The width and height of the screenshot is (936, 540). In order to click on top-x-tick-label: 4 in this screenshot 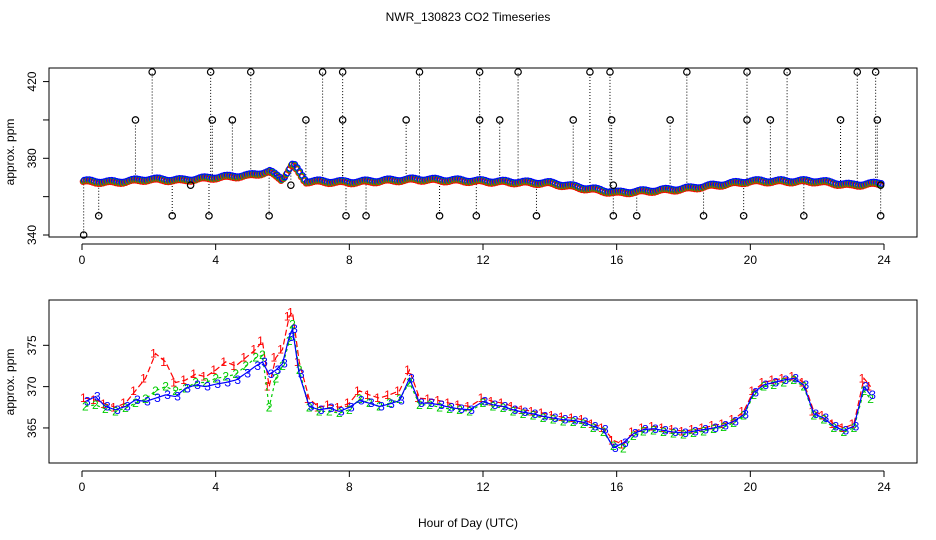, I will do `click(215, 260)`.